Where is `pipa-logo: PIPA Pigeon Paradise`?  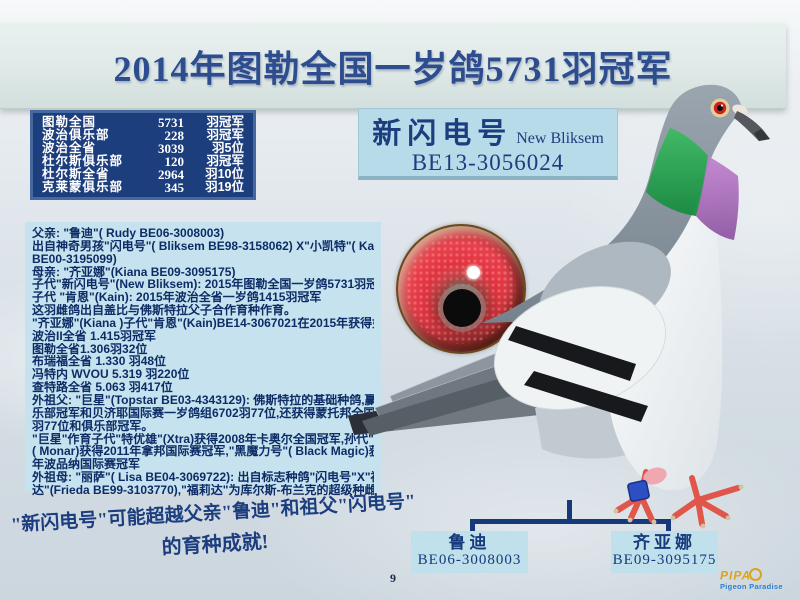 pipa-logo: PIPA Pigeon Paradise is located at coordinates (758, 580).